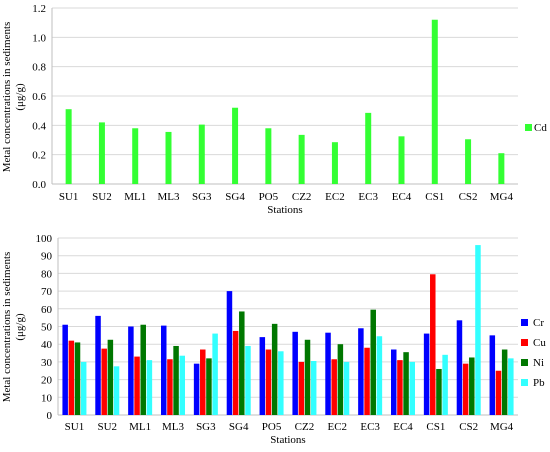 The height and width of the screenshot is (452, 550). Describe the element at coordinates (201, 154) in the screenshot. I see `bar-cd-sg3` at that location.